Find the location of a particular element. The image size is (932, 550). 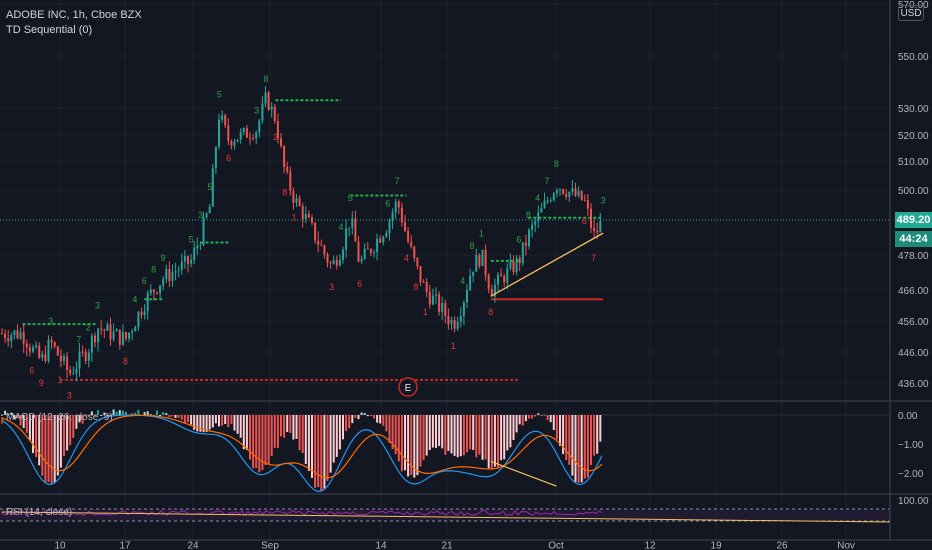

td-count-label: 3 is located at coordinates (50, 321).